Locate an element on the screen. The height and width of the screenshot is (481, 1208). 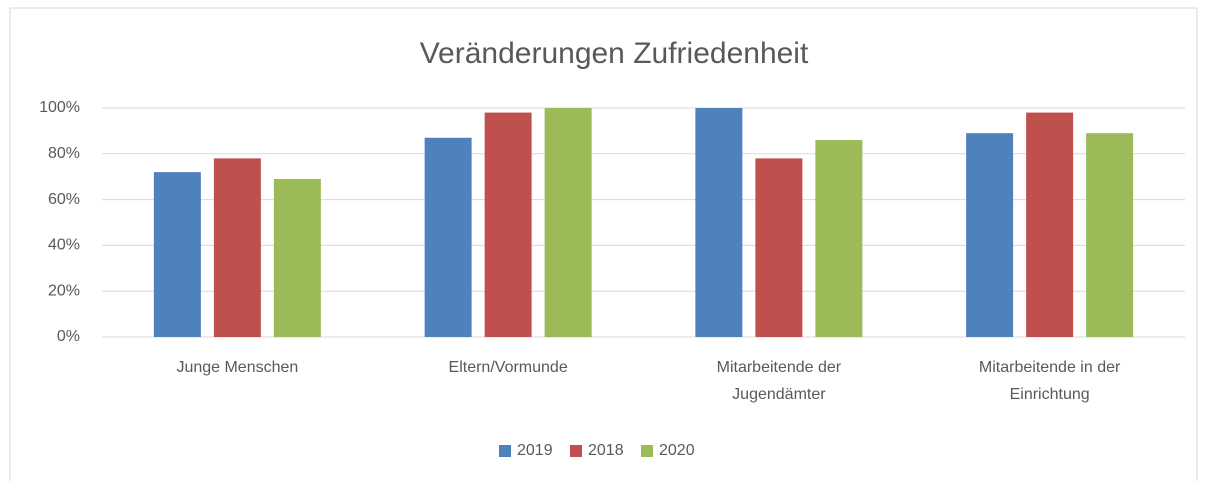
y-tick-label: 80% is located at coordinates (64, 153).